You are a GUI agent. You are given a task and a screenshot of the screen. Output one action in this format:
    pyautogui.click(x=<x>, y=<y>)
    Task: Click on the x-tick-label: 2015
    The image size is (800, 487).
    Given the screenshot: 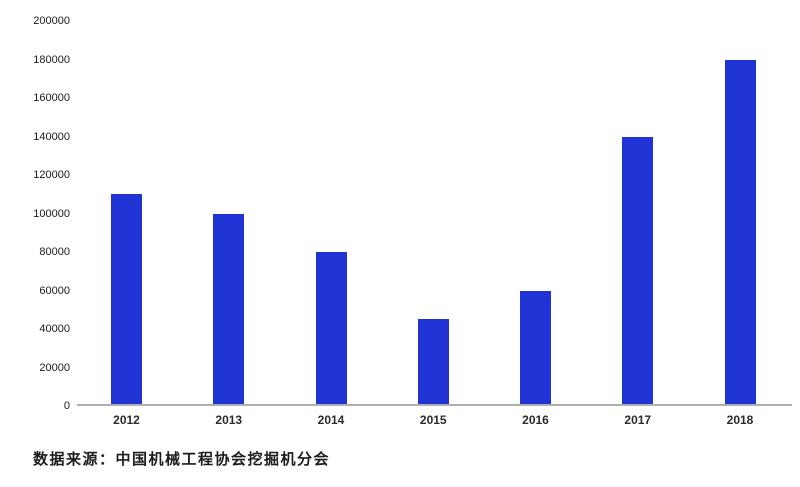 What is the action you would take?
    pyautogui.click(x=433, y=420)
    